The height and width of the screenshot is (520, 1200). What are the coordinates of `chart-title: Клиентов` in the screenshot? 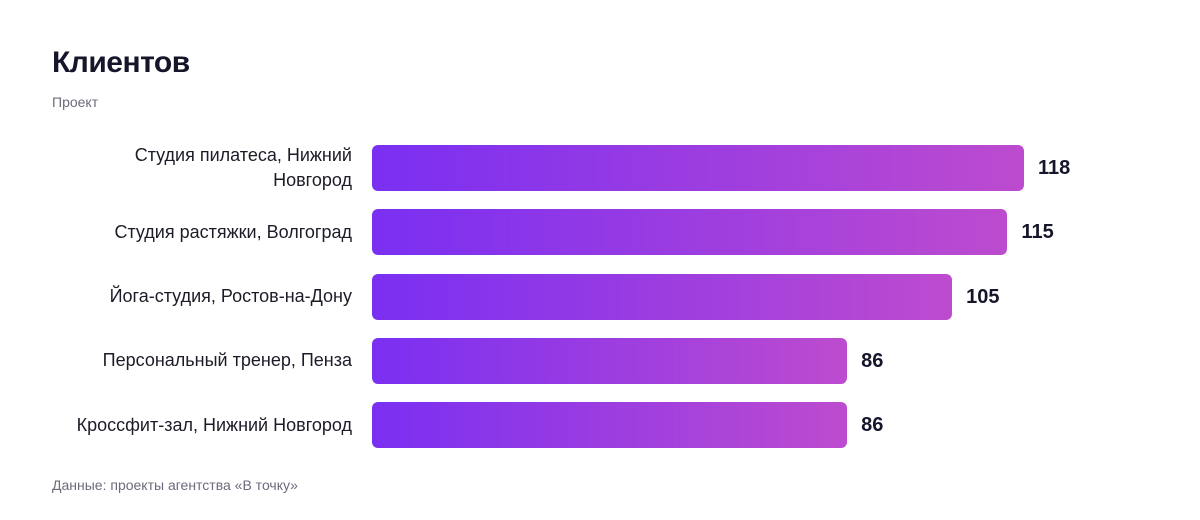 It's located at (121, 62).